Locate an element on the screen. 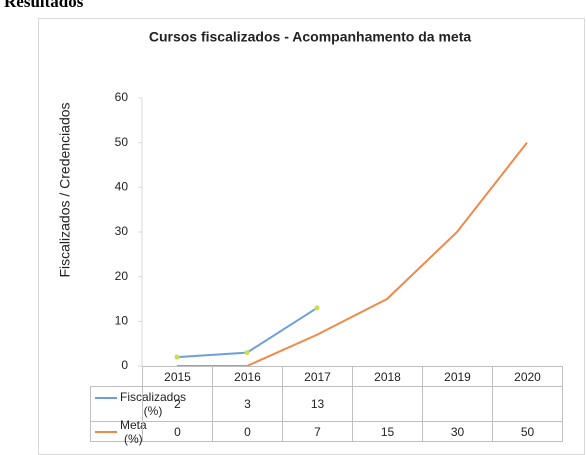  category-cell: 2017 is located at coordinates (317, 376).